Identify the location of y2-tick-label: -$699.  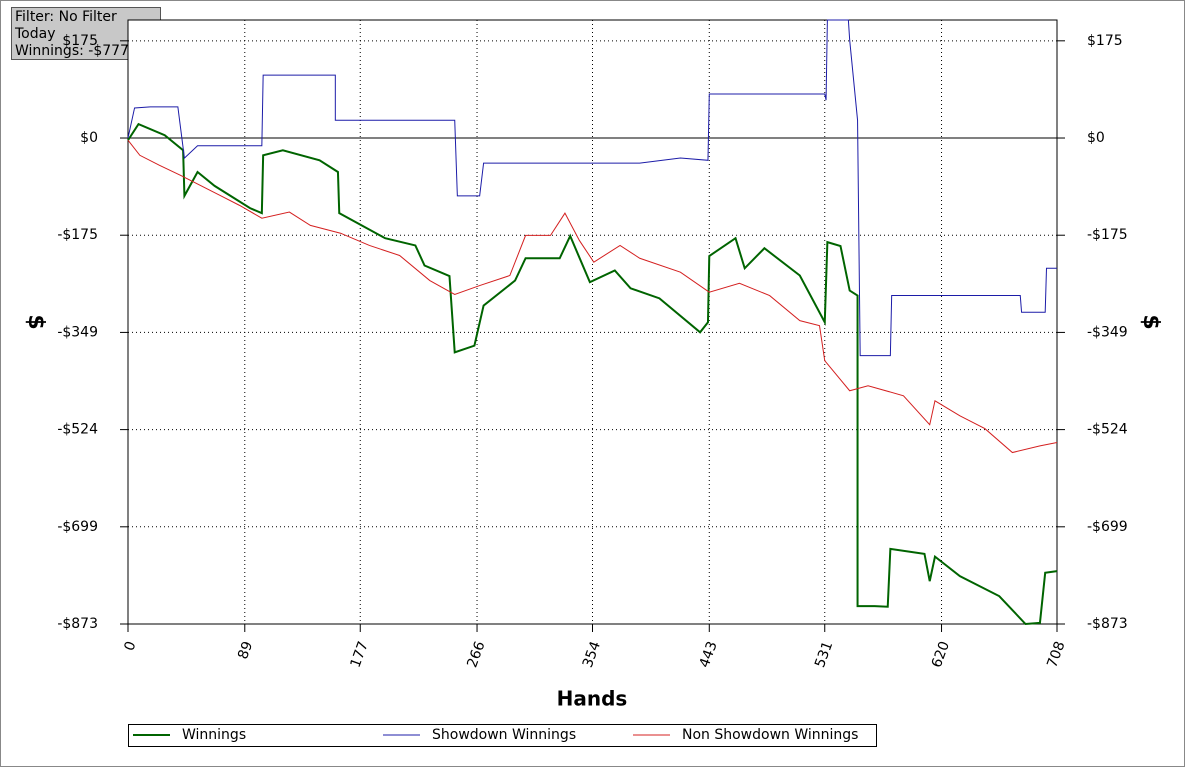
(1107, 527).